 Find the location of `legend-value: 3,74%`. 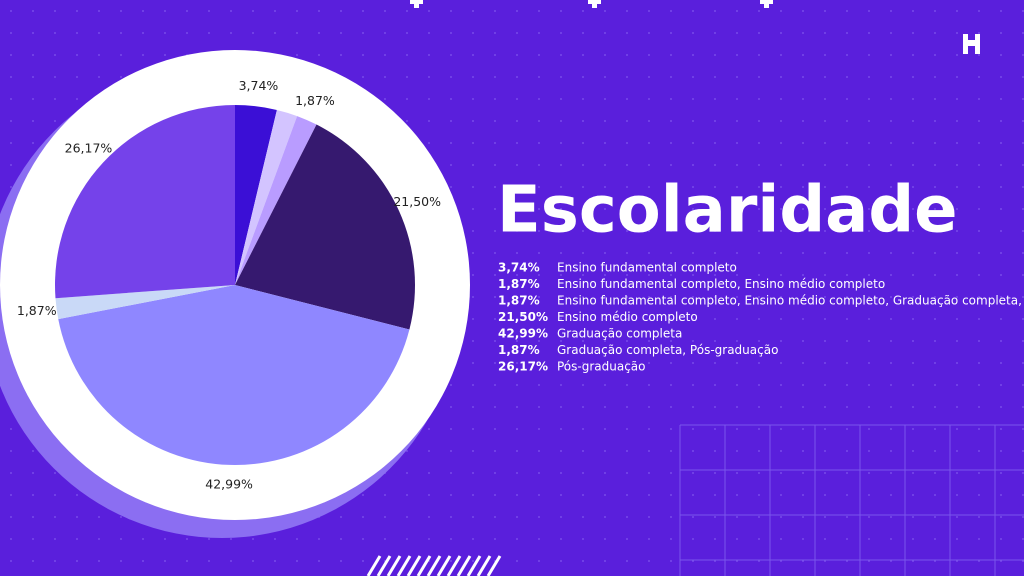

legend-value: 3,74% is located at coordinates (519, 268).